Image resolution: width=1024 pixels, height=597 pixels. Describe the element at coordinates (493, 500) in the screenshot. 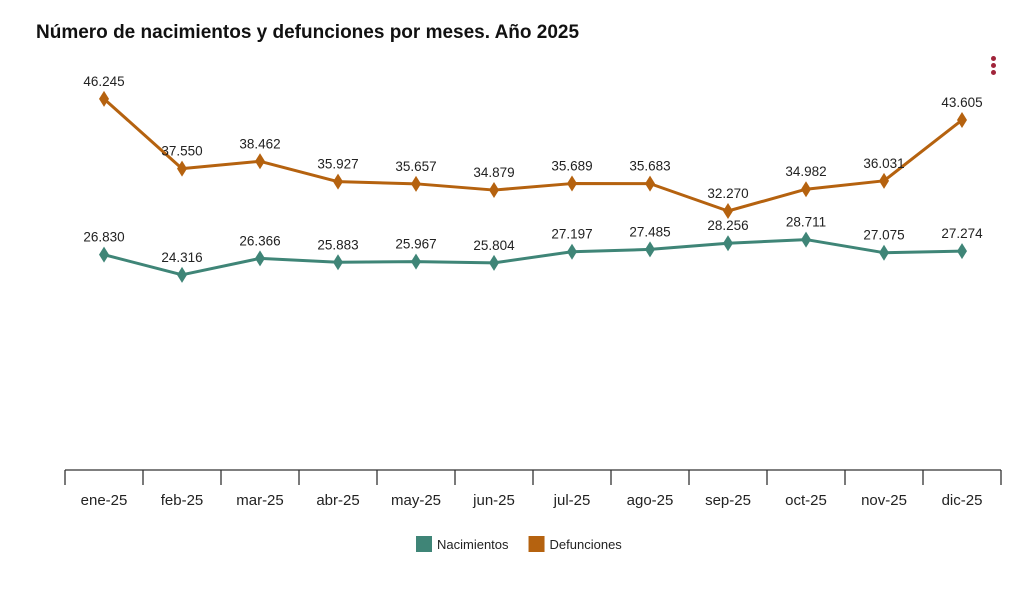

I see `x-tick-label: jun-25` at that location.